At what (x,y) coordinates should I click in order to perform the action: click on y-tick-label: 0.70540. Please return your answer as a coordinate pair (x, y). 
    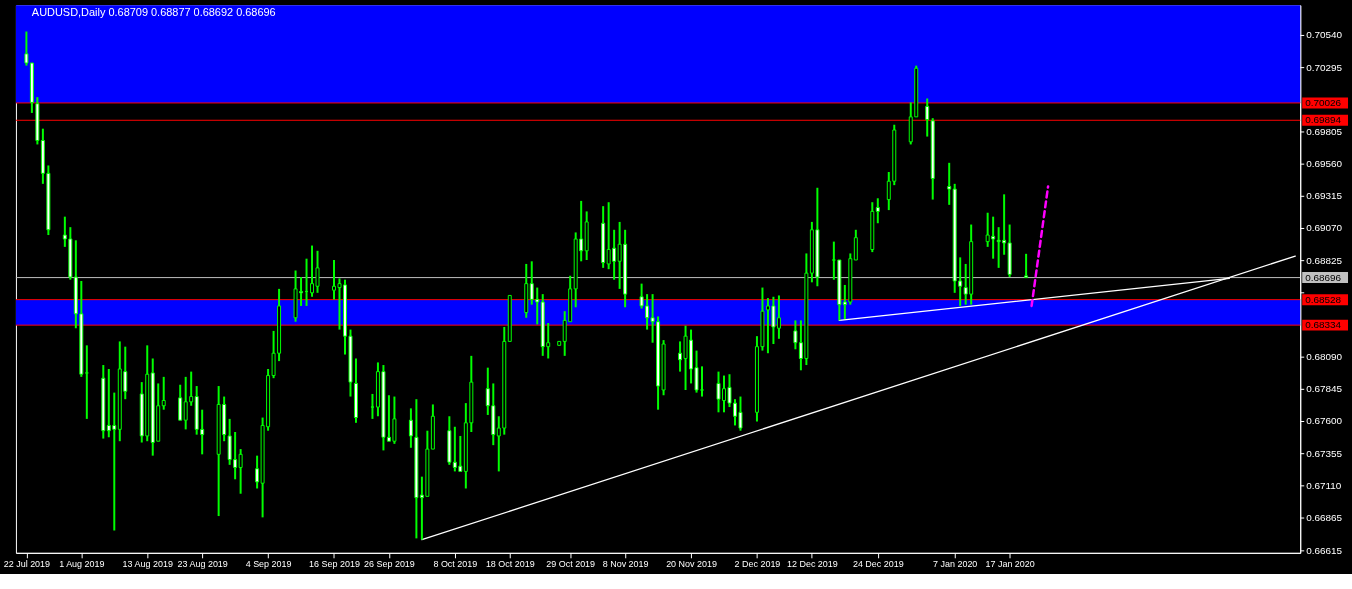
    Looking at the image, I should click on (1324, 35).